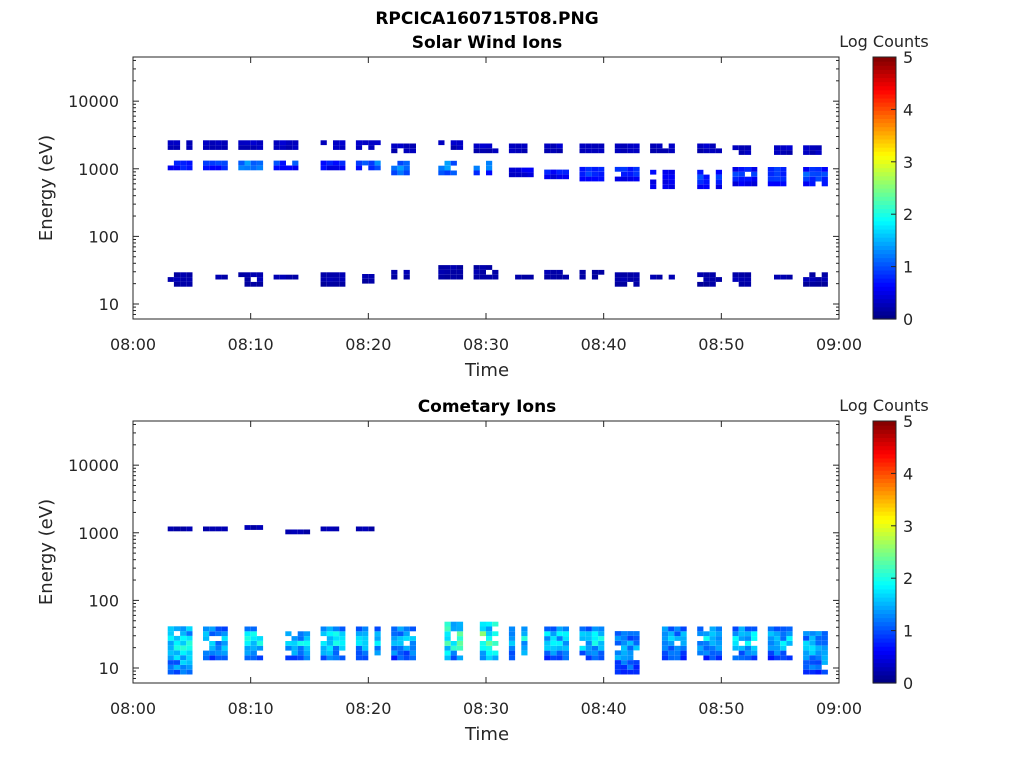 This screenshot has width=1024, height=768. Describe the element at coordinates (604, 344) in the screenshot. I see `x-tick-label: 08:40` at that location.